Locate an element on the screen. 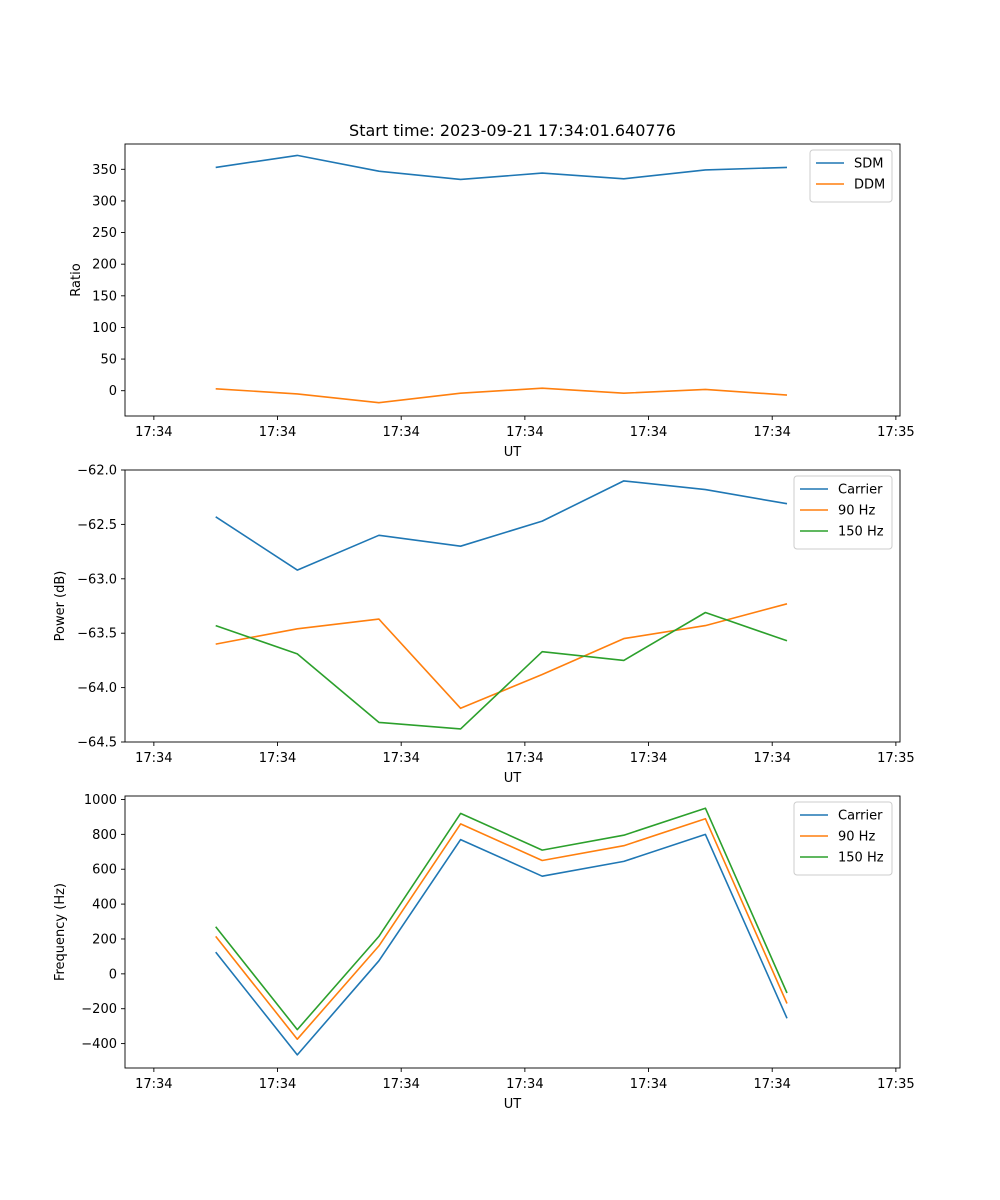  y-tick-label: 1000 is located at coordinates (100, 800).